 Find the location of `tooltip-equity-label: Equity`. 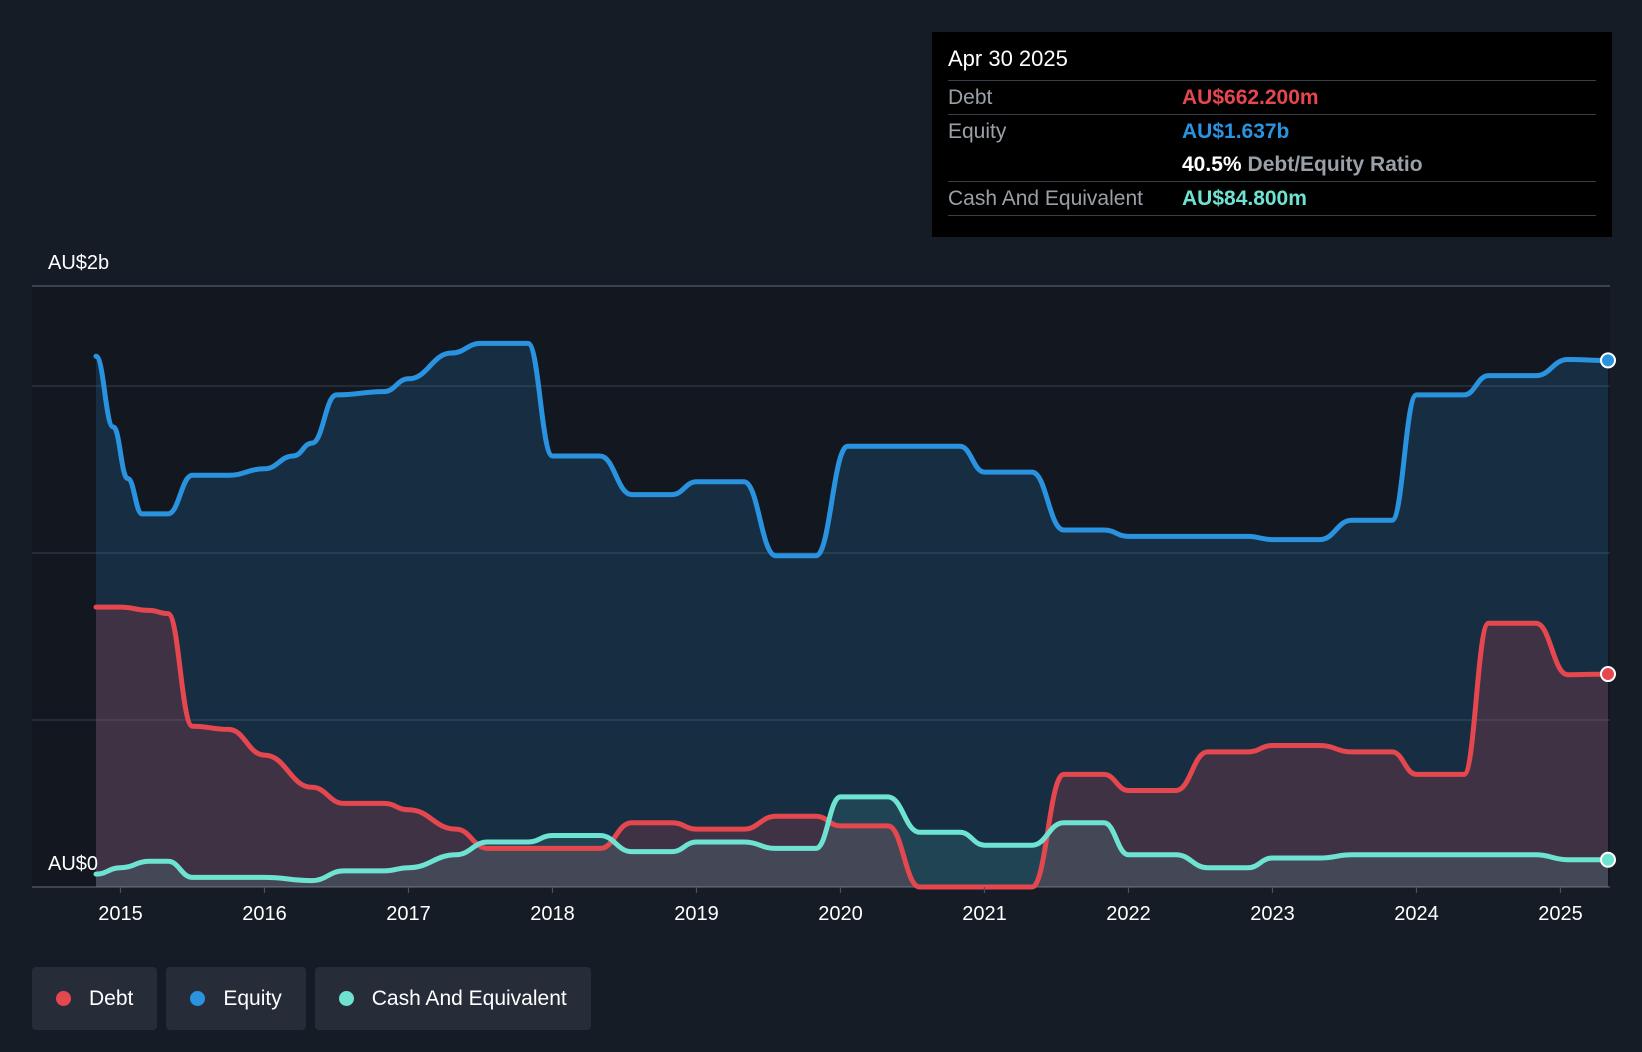

tooltip-equity-label: Equity is located at coordinates (977, 131).